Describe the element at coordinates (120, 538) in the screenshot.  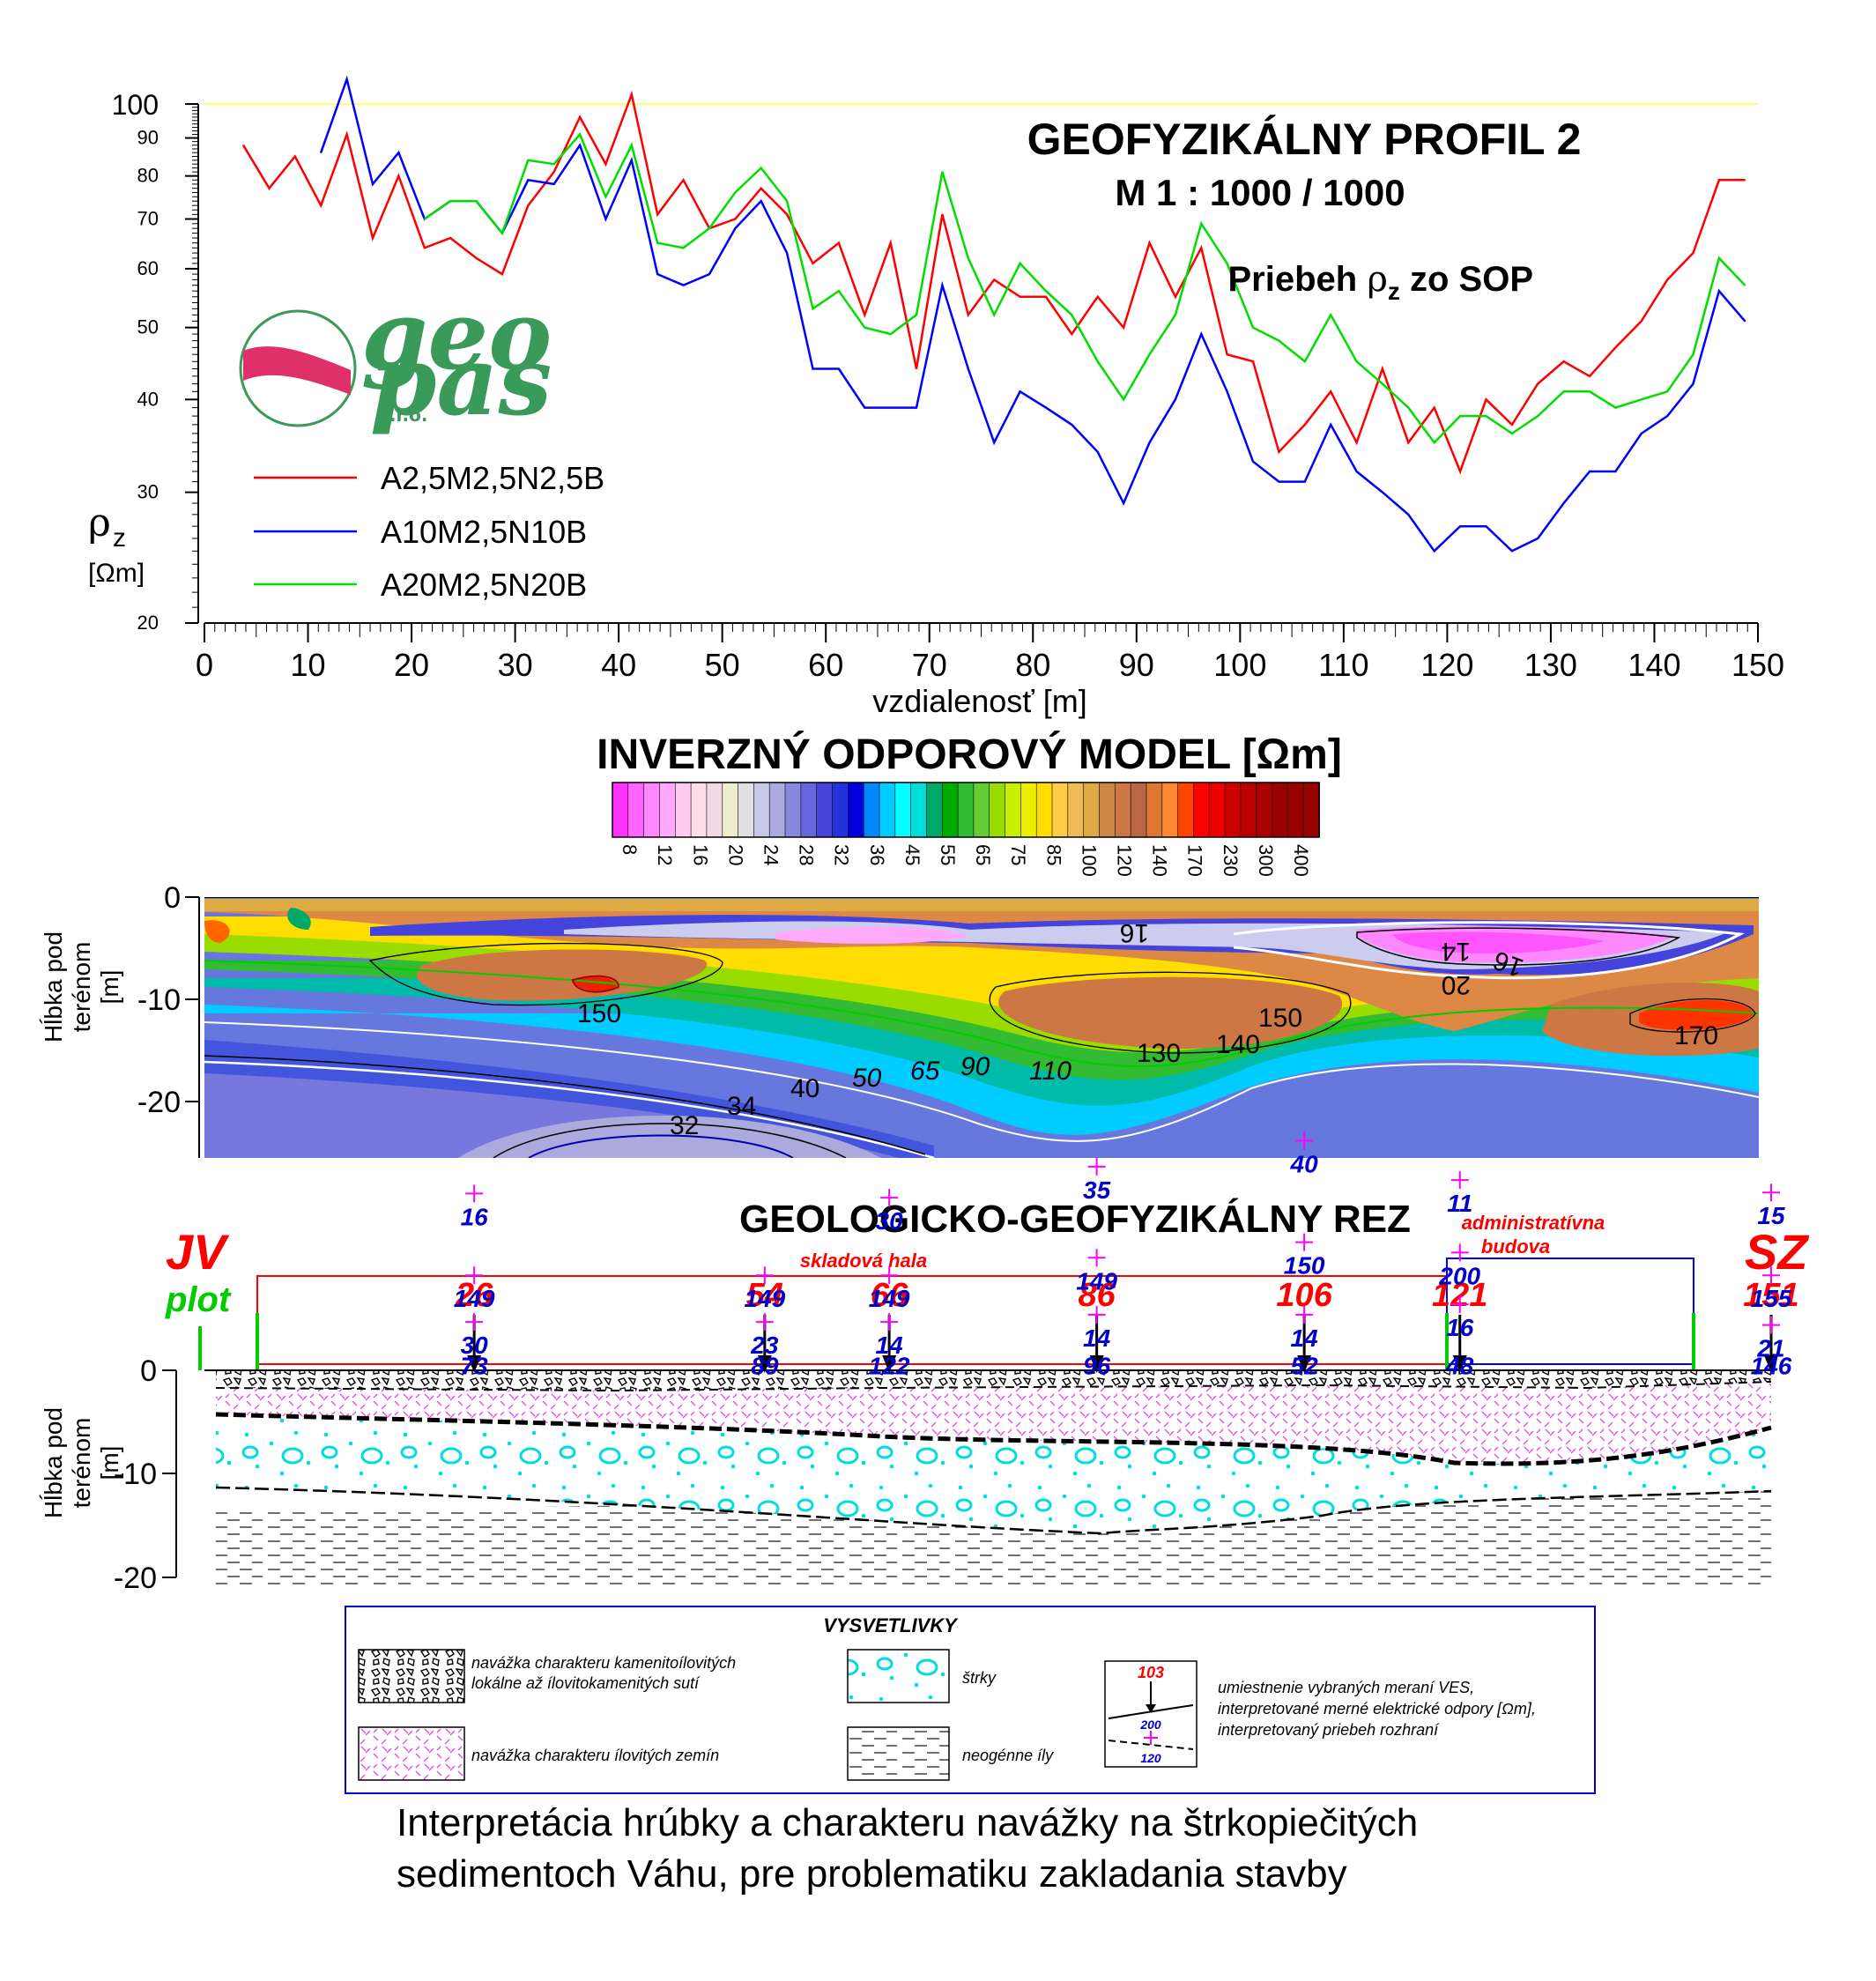
I see `y-label-sub: z` at that location.